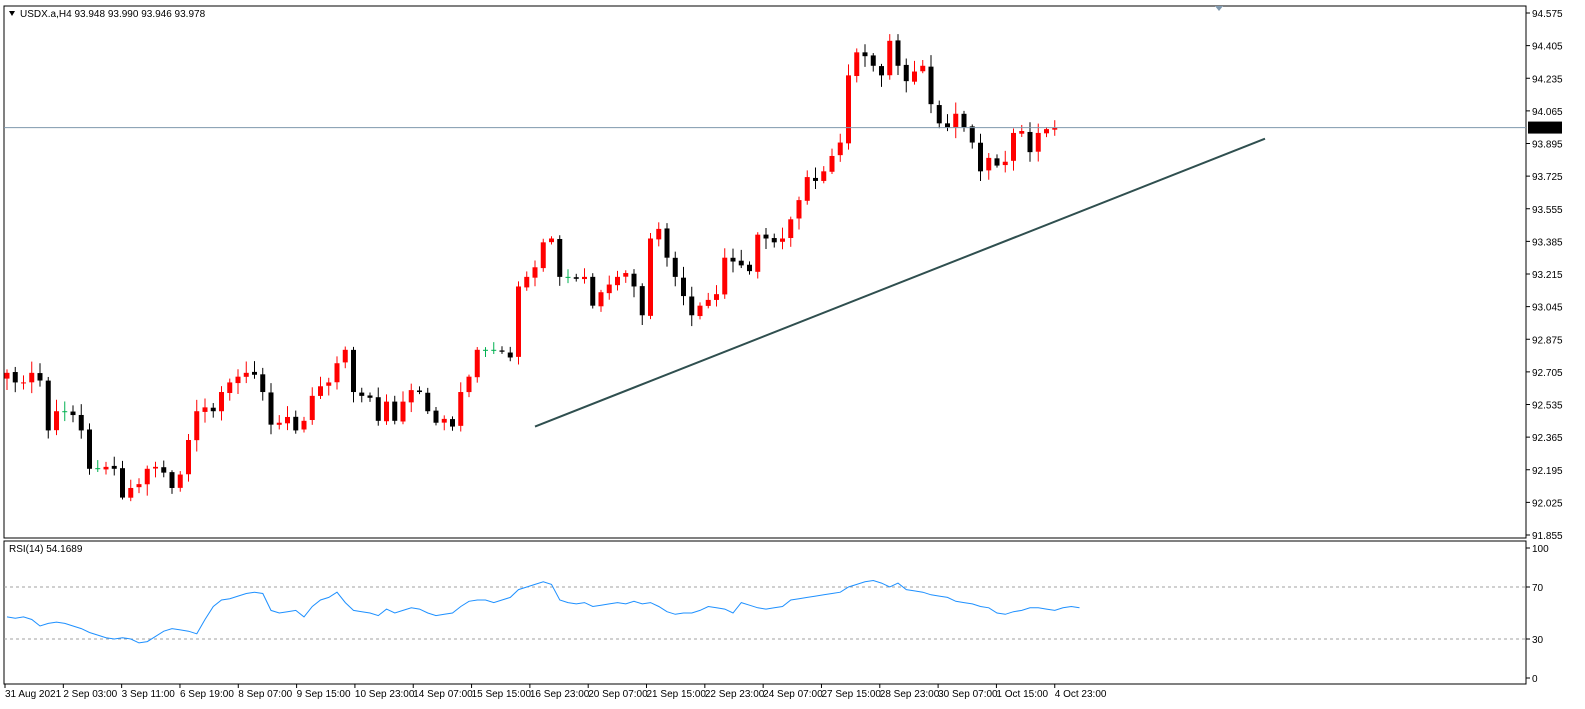 This screenshot has height=709, width=1585. What do you see at coordinates (1081, 694) in the screenshot?
I see `time-axis-label: 4 Oct 23:00` at bounding box center [1081, 694].